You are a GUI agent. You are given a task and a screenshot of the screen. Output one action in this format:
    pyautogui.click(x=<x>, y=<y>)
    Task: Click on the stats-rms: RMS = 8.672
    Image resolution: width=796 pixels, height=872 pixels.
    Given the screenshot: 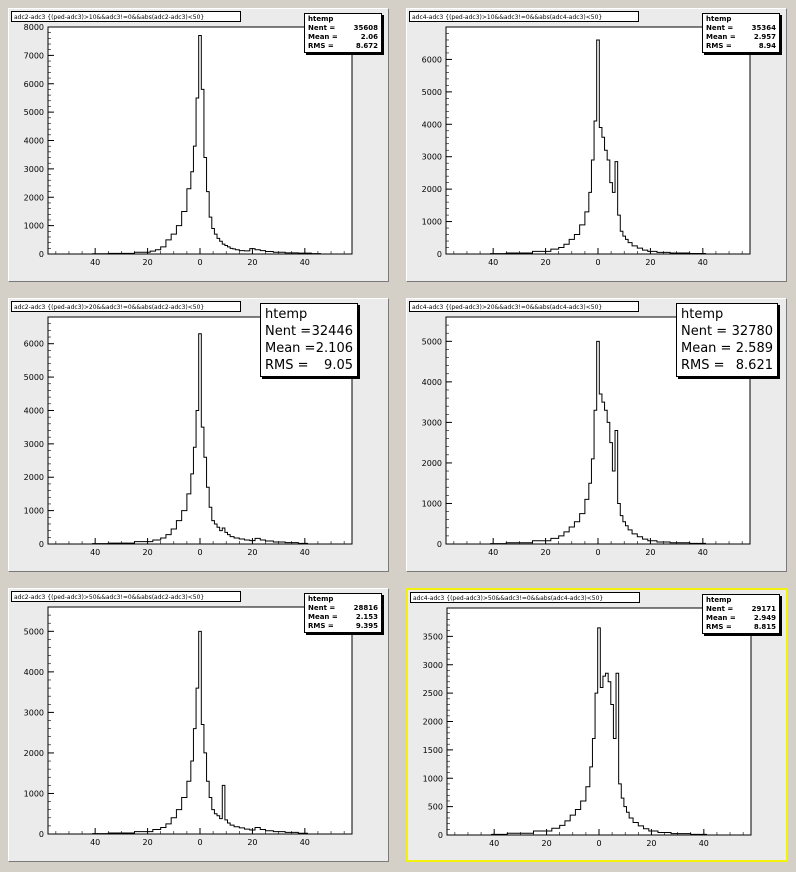 What is the action you would take?
    pyautogui.click(x=343, y=46)
    